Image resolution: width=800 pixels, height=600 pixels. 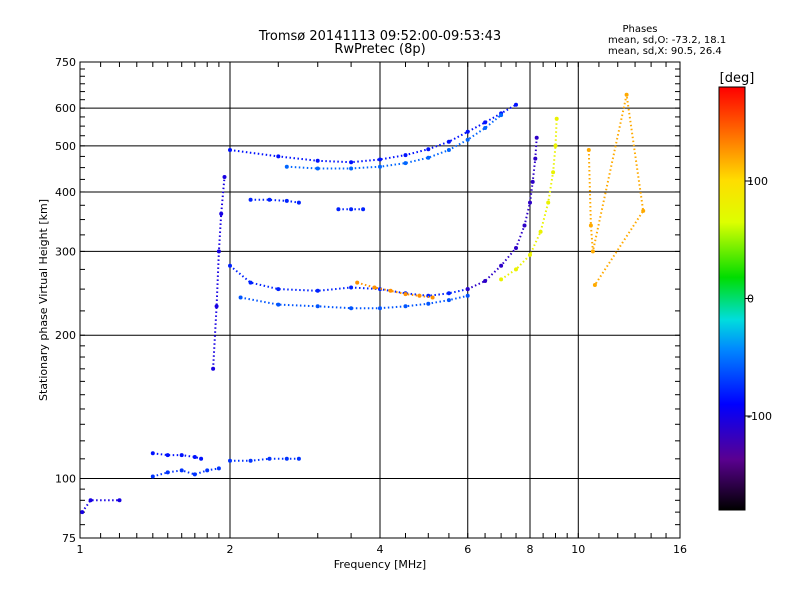 I want to click on x-axis-label: Frequency [MHz], so click(x=380, y=564).